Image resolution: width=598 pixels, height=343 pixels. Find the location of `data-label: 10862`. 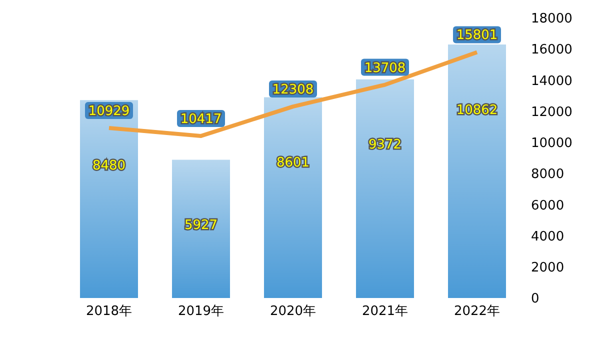

data-label: 10862 is located at coordinates (477, 110).